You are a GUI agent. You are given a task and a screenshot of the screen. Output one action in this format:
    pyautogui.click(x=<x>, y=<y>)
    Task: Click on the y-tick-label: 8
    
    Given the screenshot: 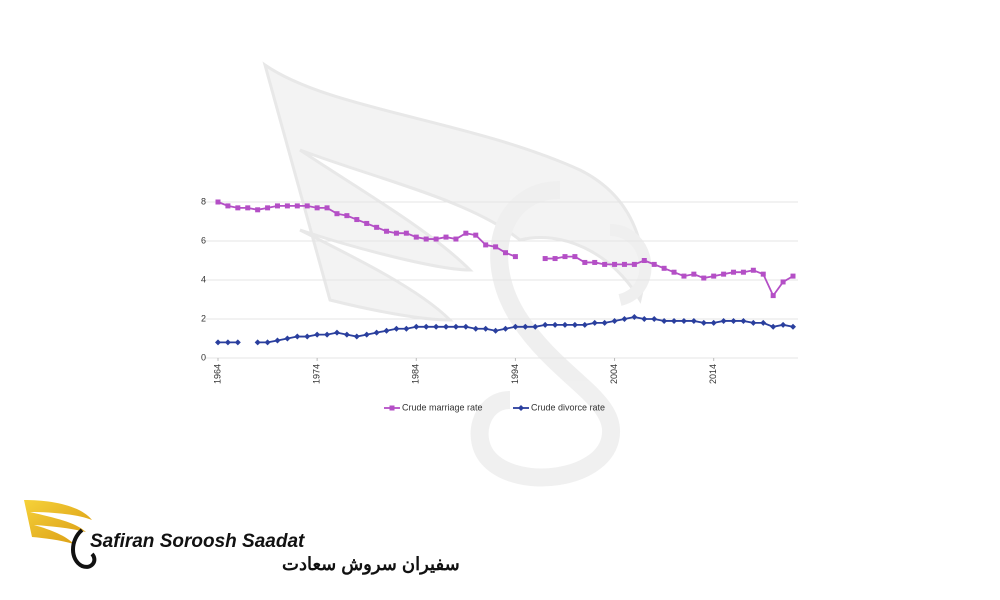 What is the action you would take?
    pyautogui.click(x=203, y=201)
    